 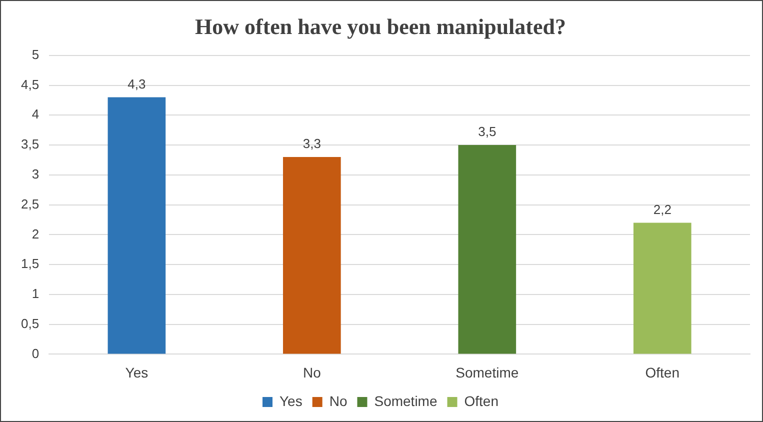 I want to click on chart-title: How often have you been manipulated?, so click(x=380, y=26).